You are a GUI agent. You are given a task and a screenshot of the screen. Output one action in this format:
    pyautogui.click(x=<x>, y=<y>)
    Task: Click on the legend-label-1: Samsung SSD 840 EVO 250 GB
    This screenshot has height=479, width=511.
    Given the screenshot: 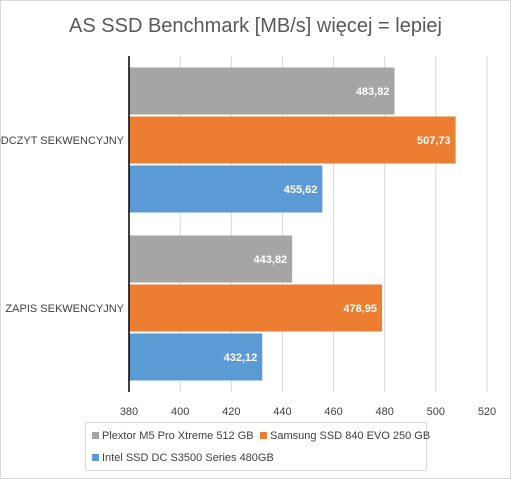 What is the action you would take?
    pyautogui.click(x=350, y=436)
    